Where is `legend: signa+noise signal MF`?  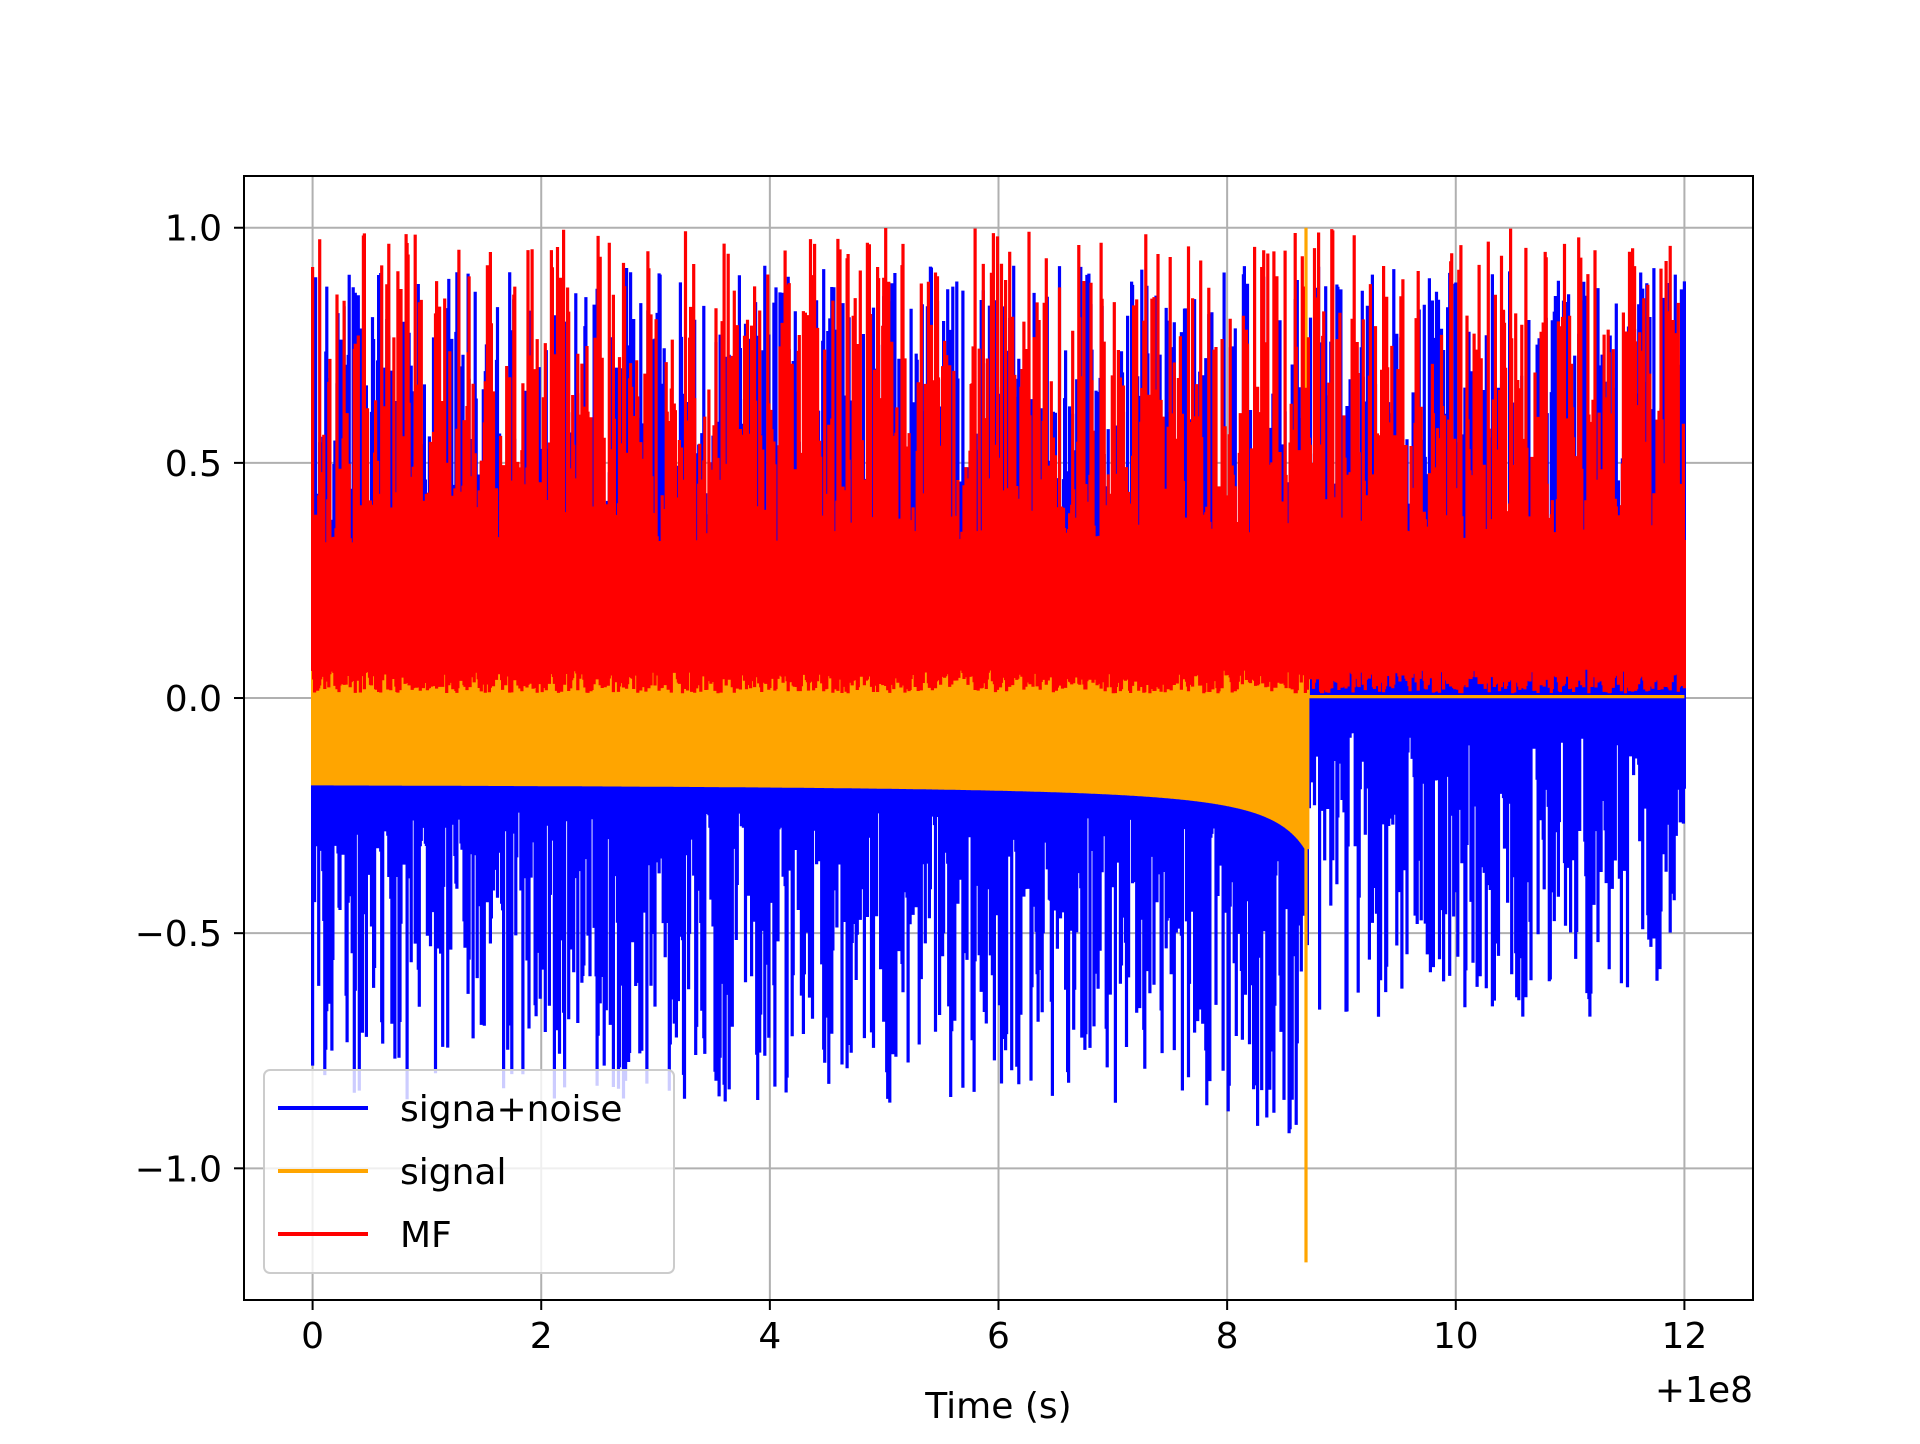 legend: signa+noise signal MF is located at coordinates (469, 1171).